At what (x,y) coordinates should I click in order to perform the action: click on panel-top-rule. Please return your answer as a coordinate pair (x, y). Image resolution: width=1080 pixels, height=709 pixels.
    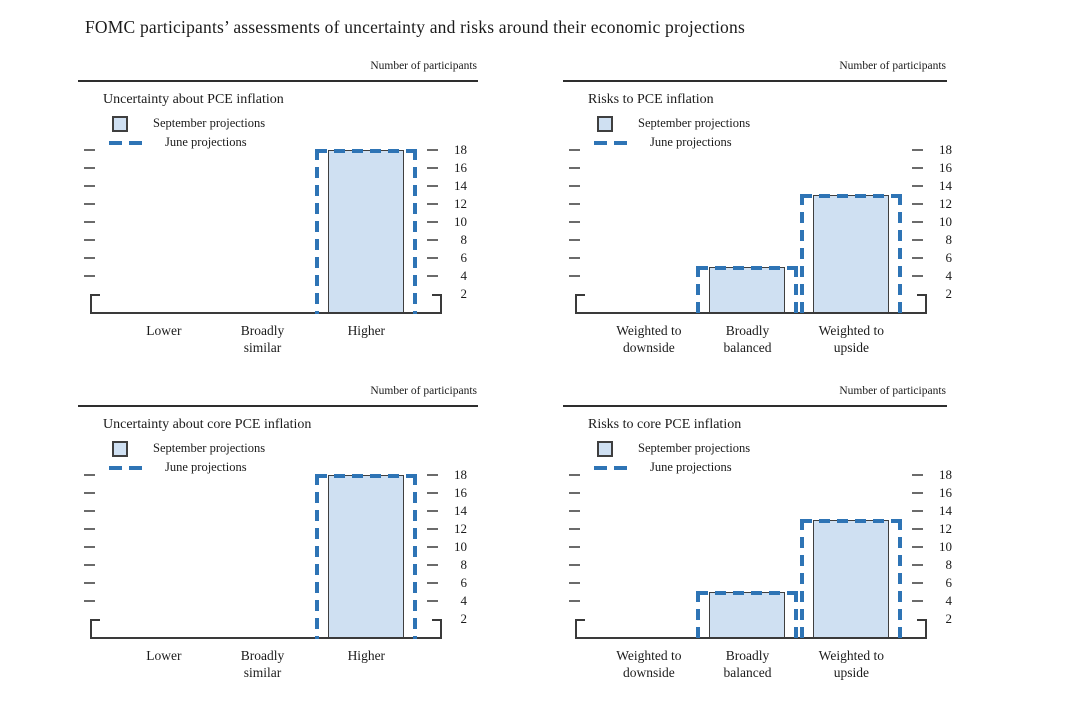
    Looking at the image, I should click on (278, 81).